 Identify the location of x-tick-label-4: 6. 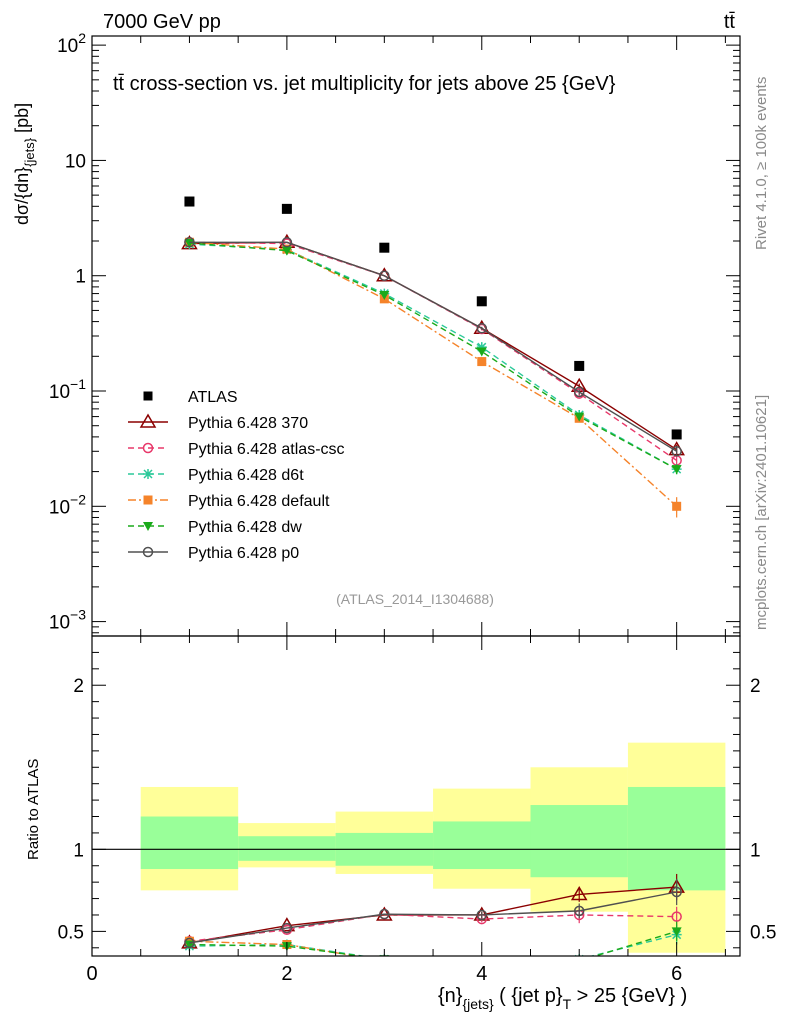
(676, 974).